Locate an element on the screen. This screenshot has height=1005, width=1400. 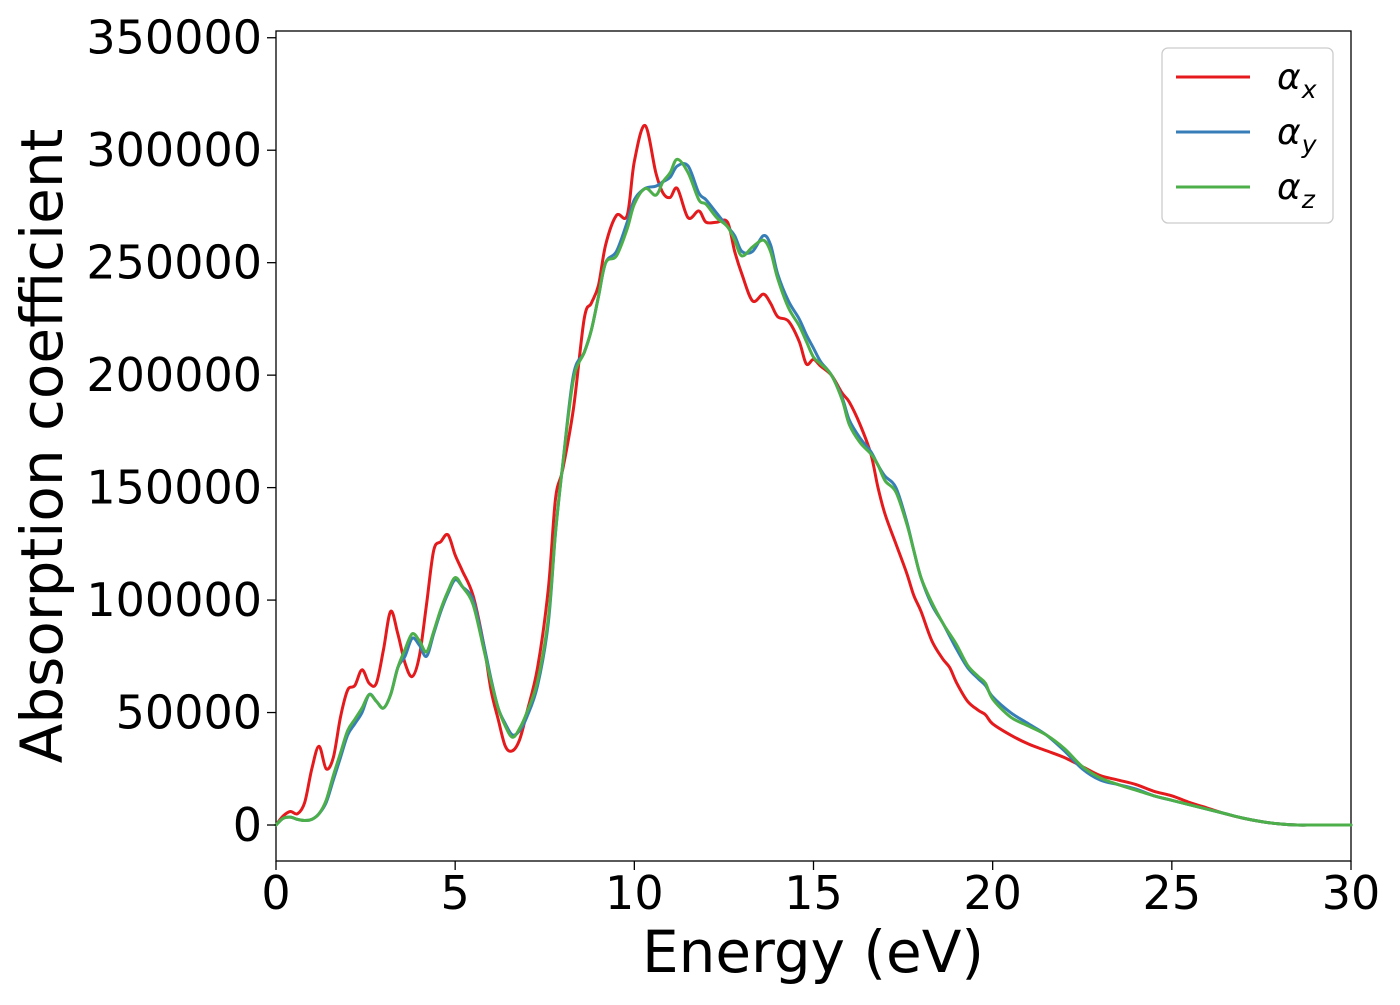
y-tick-label: 0 is located at coordinates (247, 825).